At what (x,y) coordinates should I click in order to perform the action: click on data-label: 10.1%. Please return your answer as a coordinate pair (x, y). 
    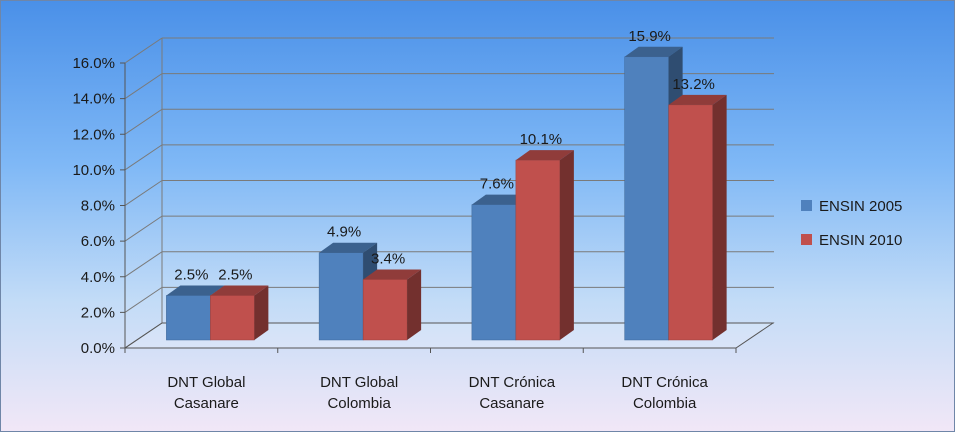
    Looking at the image, I should click on (541, 139).